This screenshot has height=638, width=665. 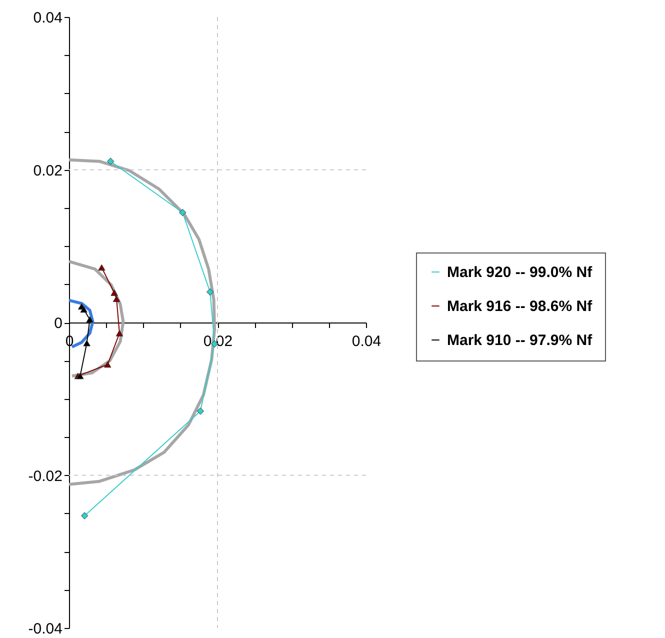 What do you see at coordinates (45, 629) in the screenshot?
I see `y-tick-label: -0.04` at bounding box center [45, 629].